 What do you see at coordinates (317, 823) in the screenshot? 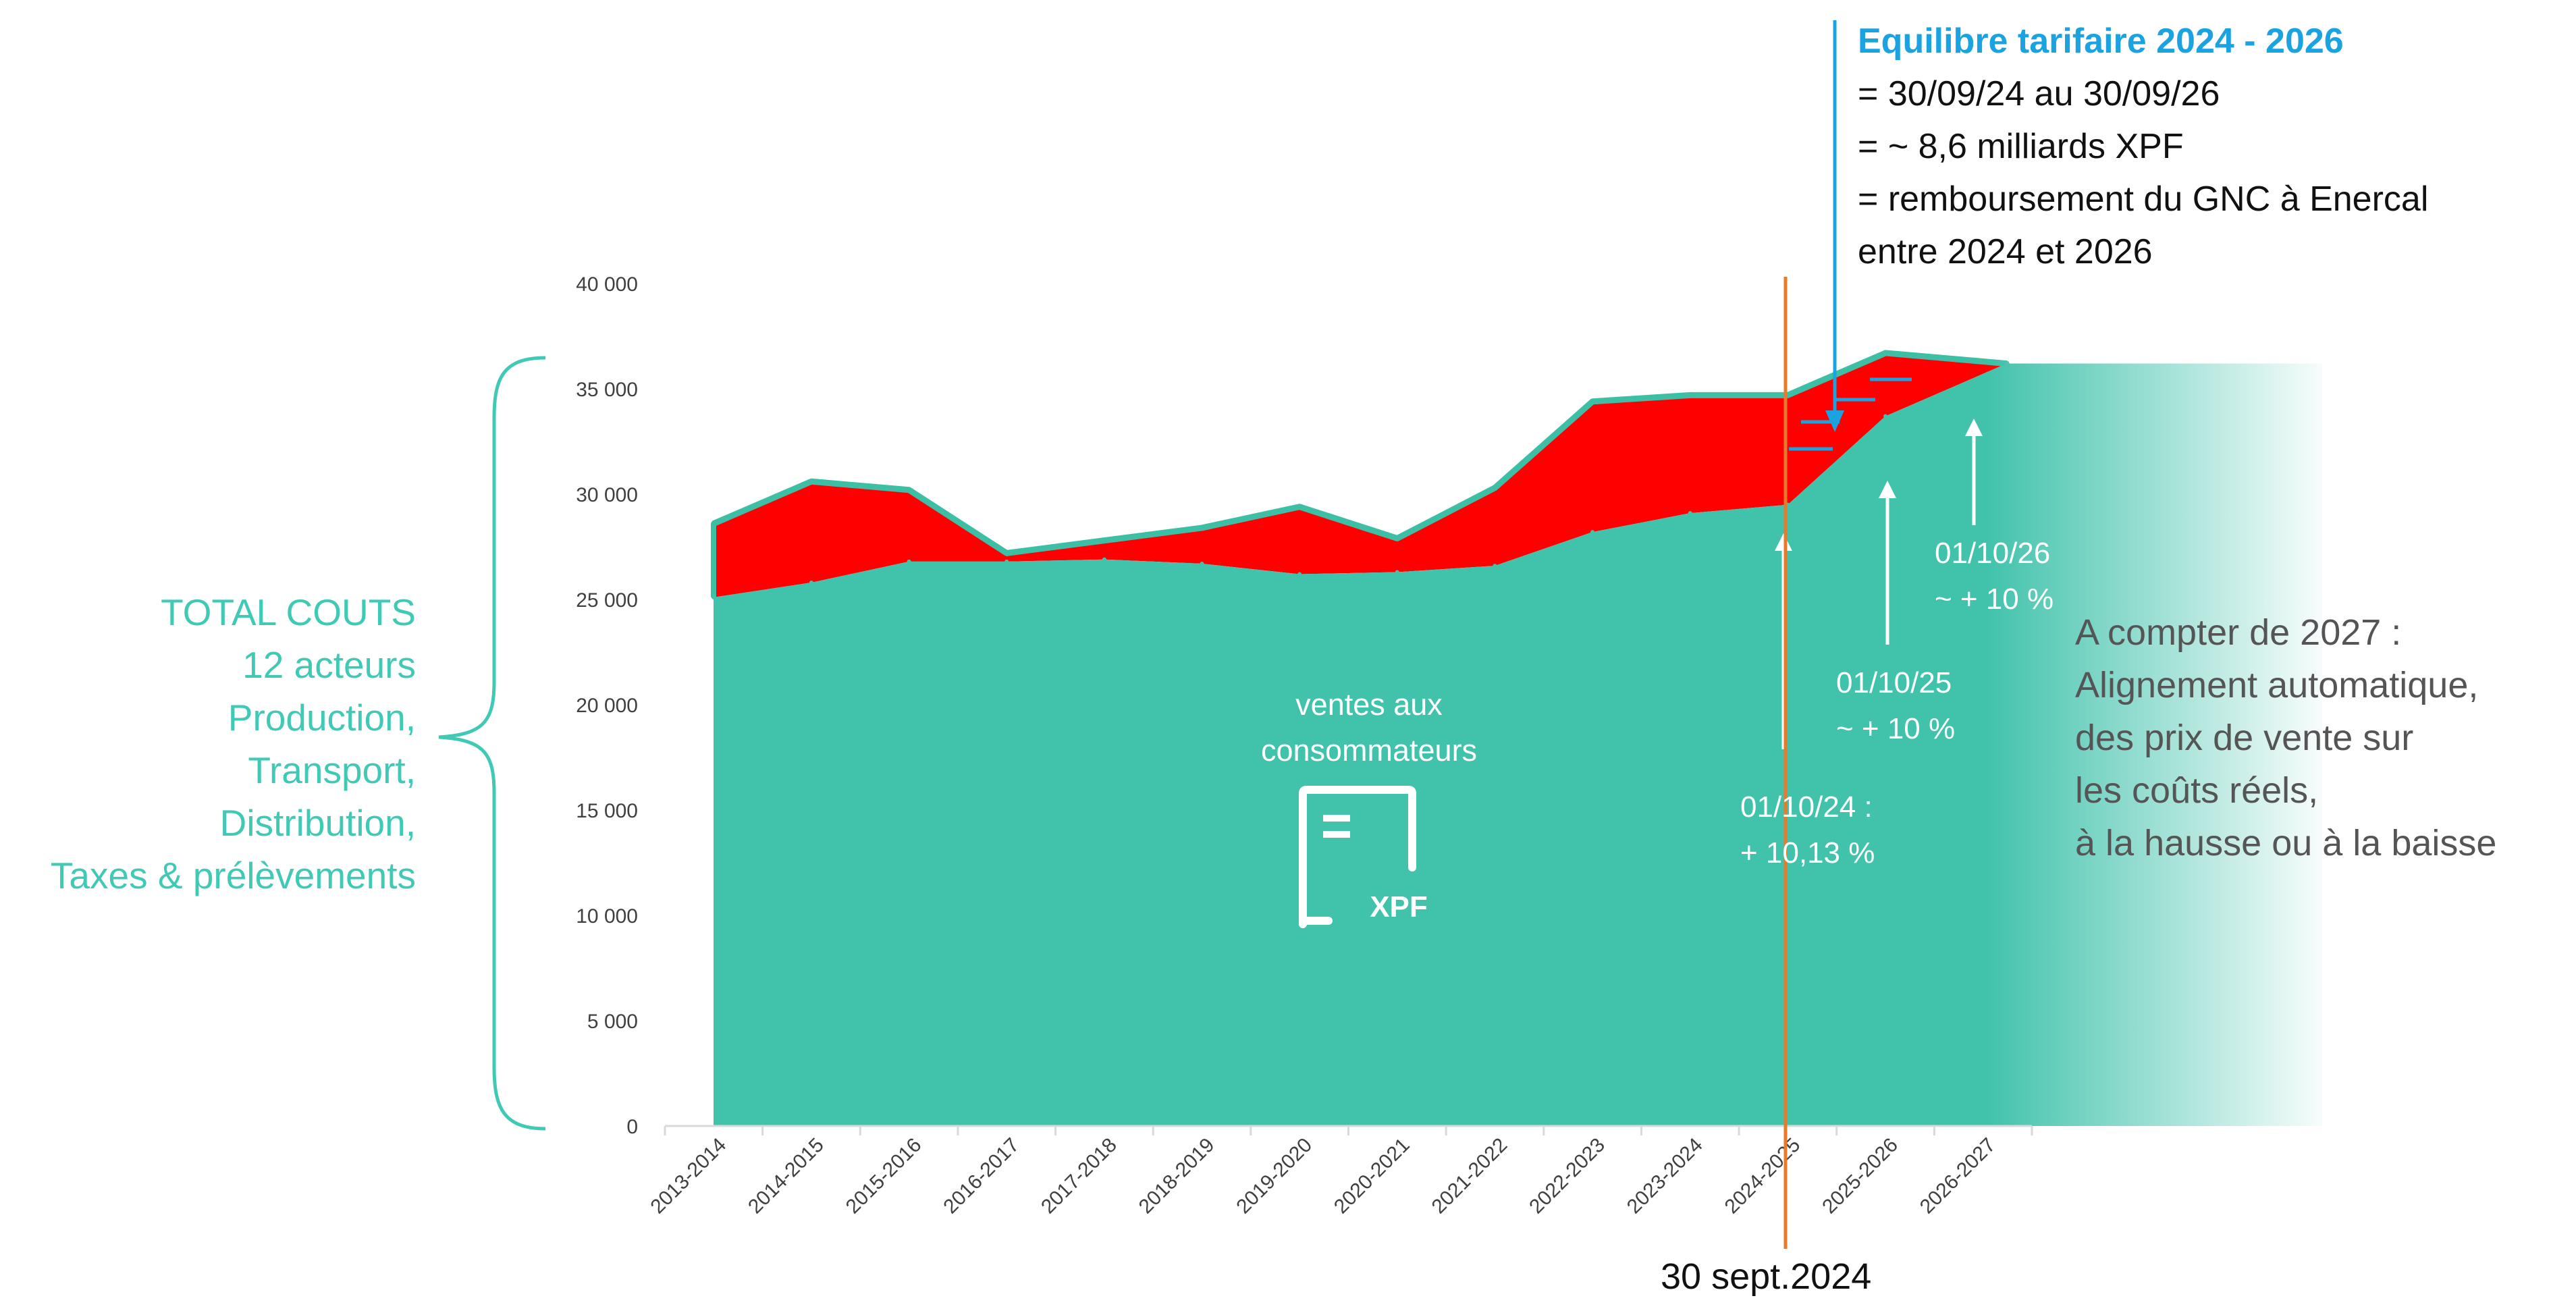
I see `total-costs-line: Distribution,` at bounding box center [317, 823].